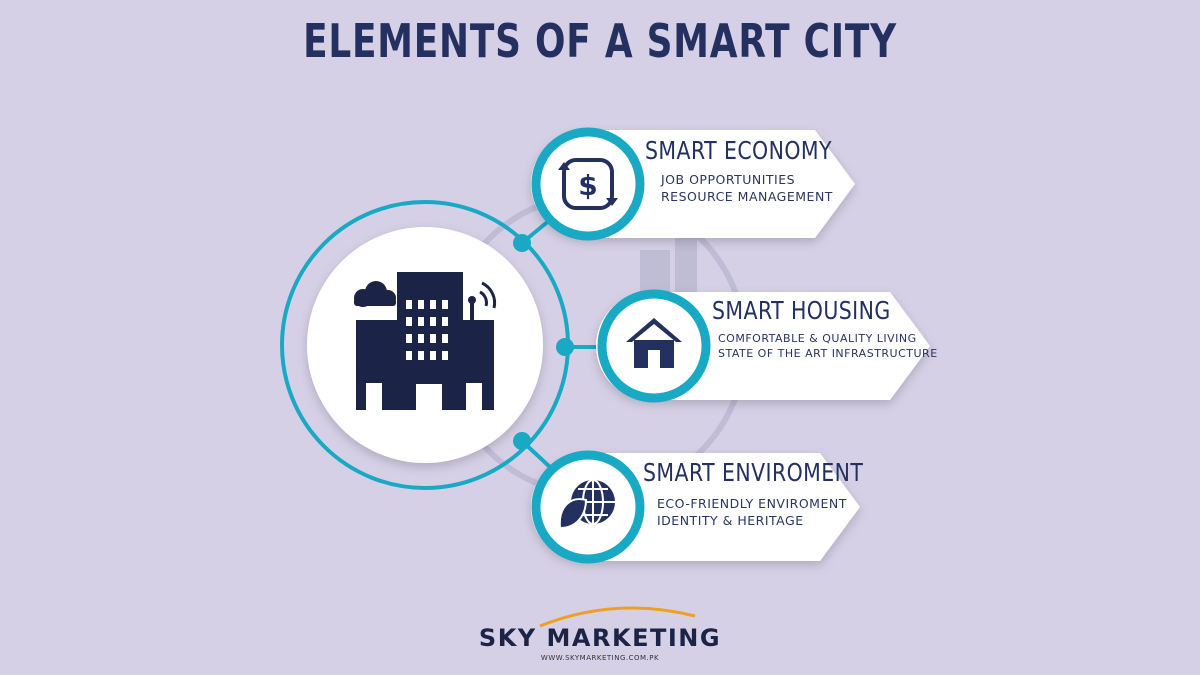 This screenshot has height=675, width=1200. Describe the element at coordinates (817, 338) in the screenshot. I see `card-line: COMFORTABLE & QUALITY LIVING` at that location.